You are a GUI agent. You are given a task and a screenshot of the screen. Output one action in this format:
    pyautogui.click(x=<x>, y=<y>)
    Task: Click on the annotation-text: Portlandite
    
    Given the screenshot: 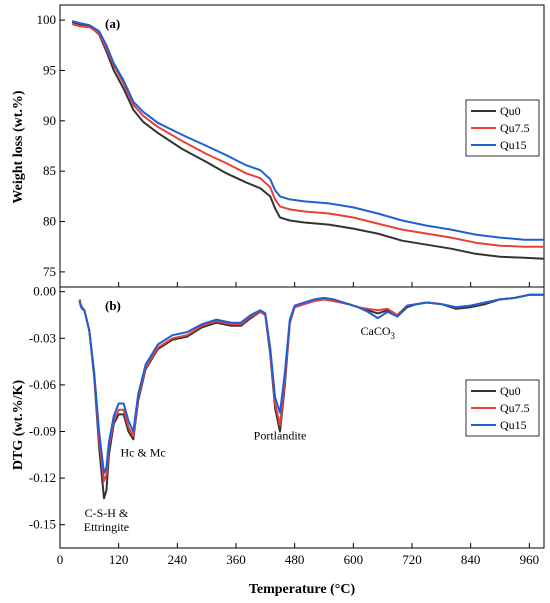 What is the action you would take?
    pyautogui.click(x=280, y=435)
    